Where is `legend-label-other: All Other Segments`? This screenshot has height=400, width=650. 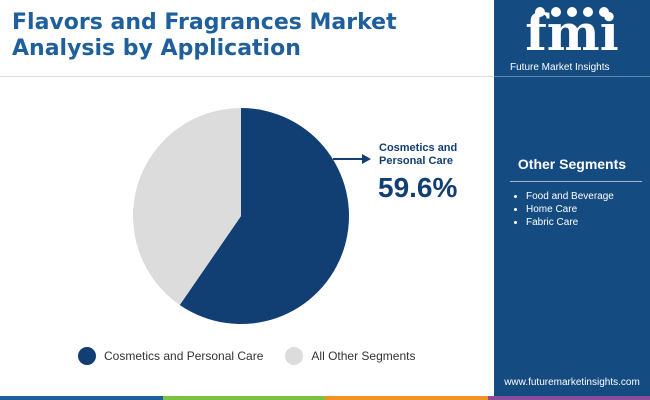 legend-label-other: All Other Segments is located at coordinates (363, 356).